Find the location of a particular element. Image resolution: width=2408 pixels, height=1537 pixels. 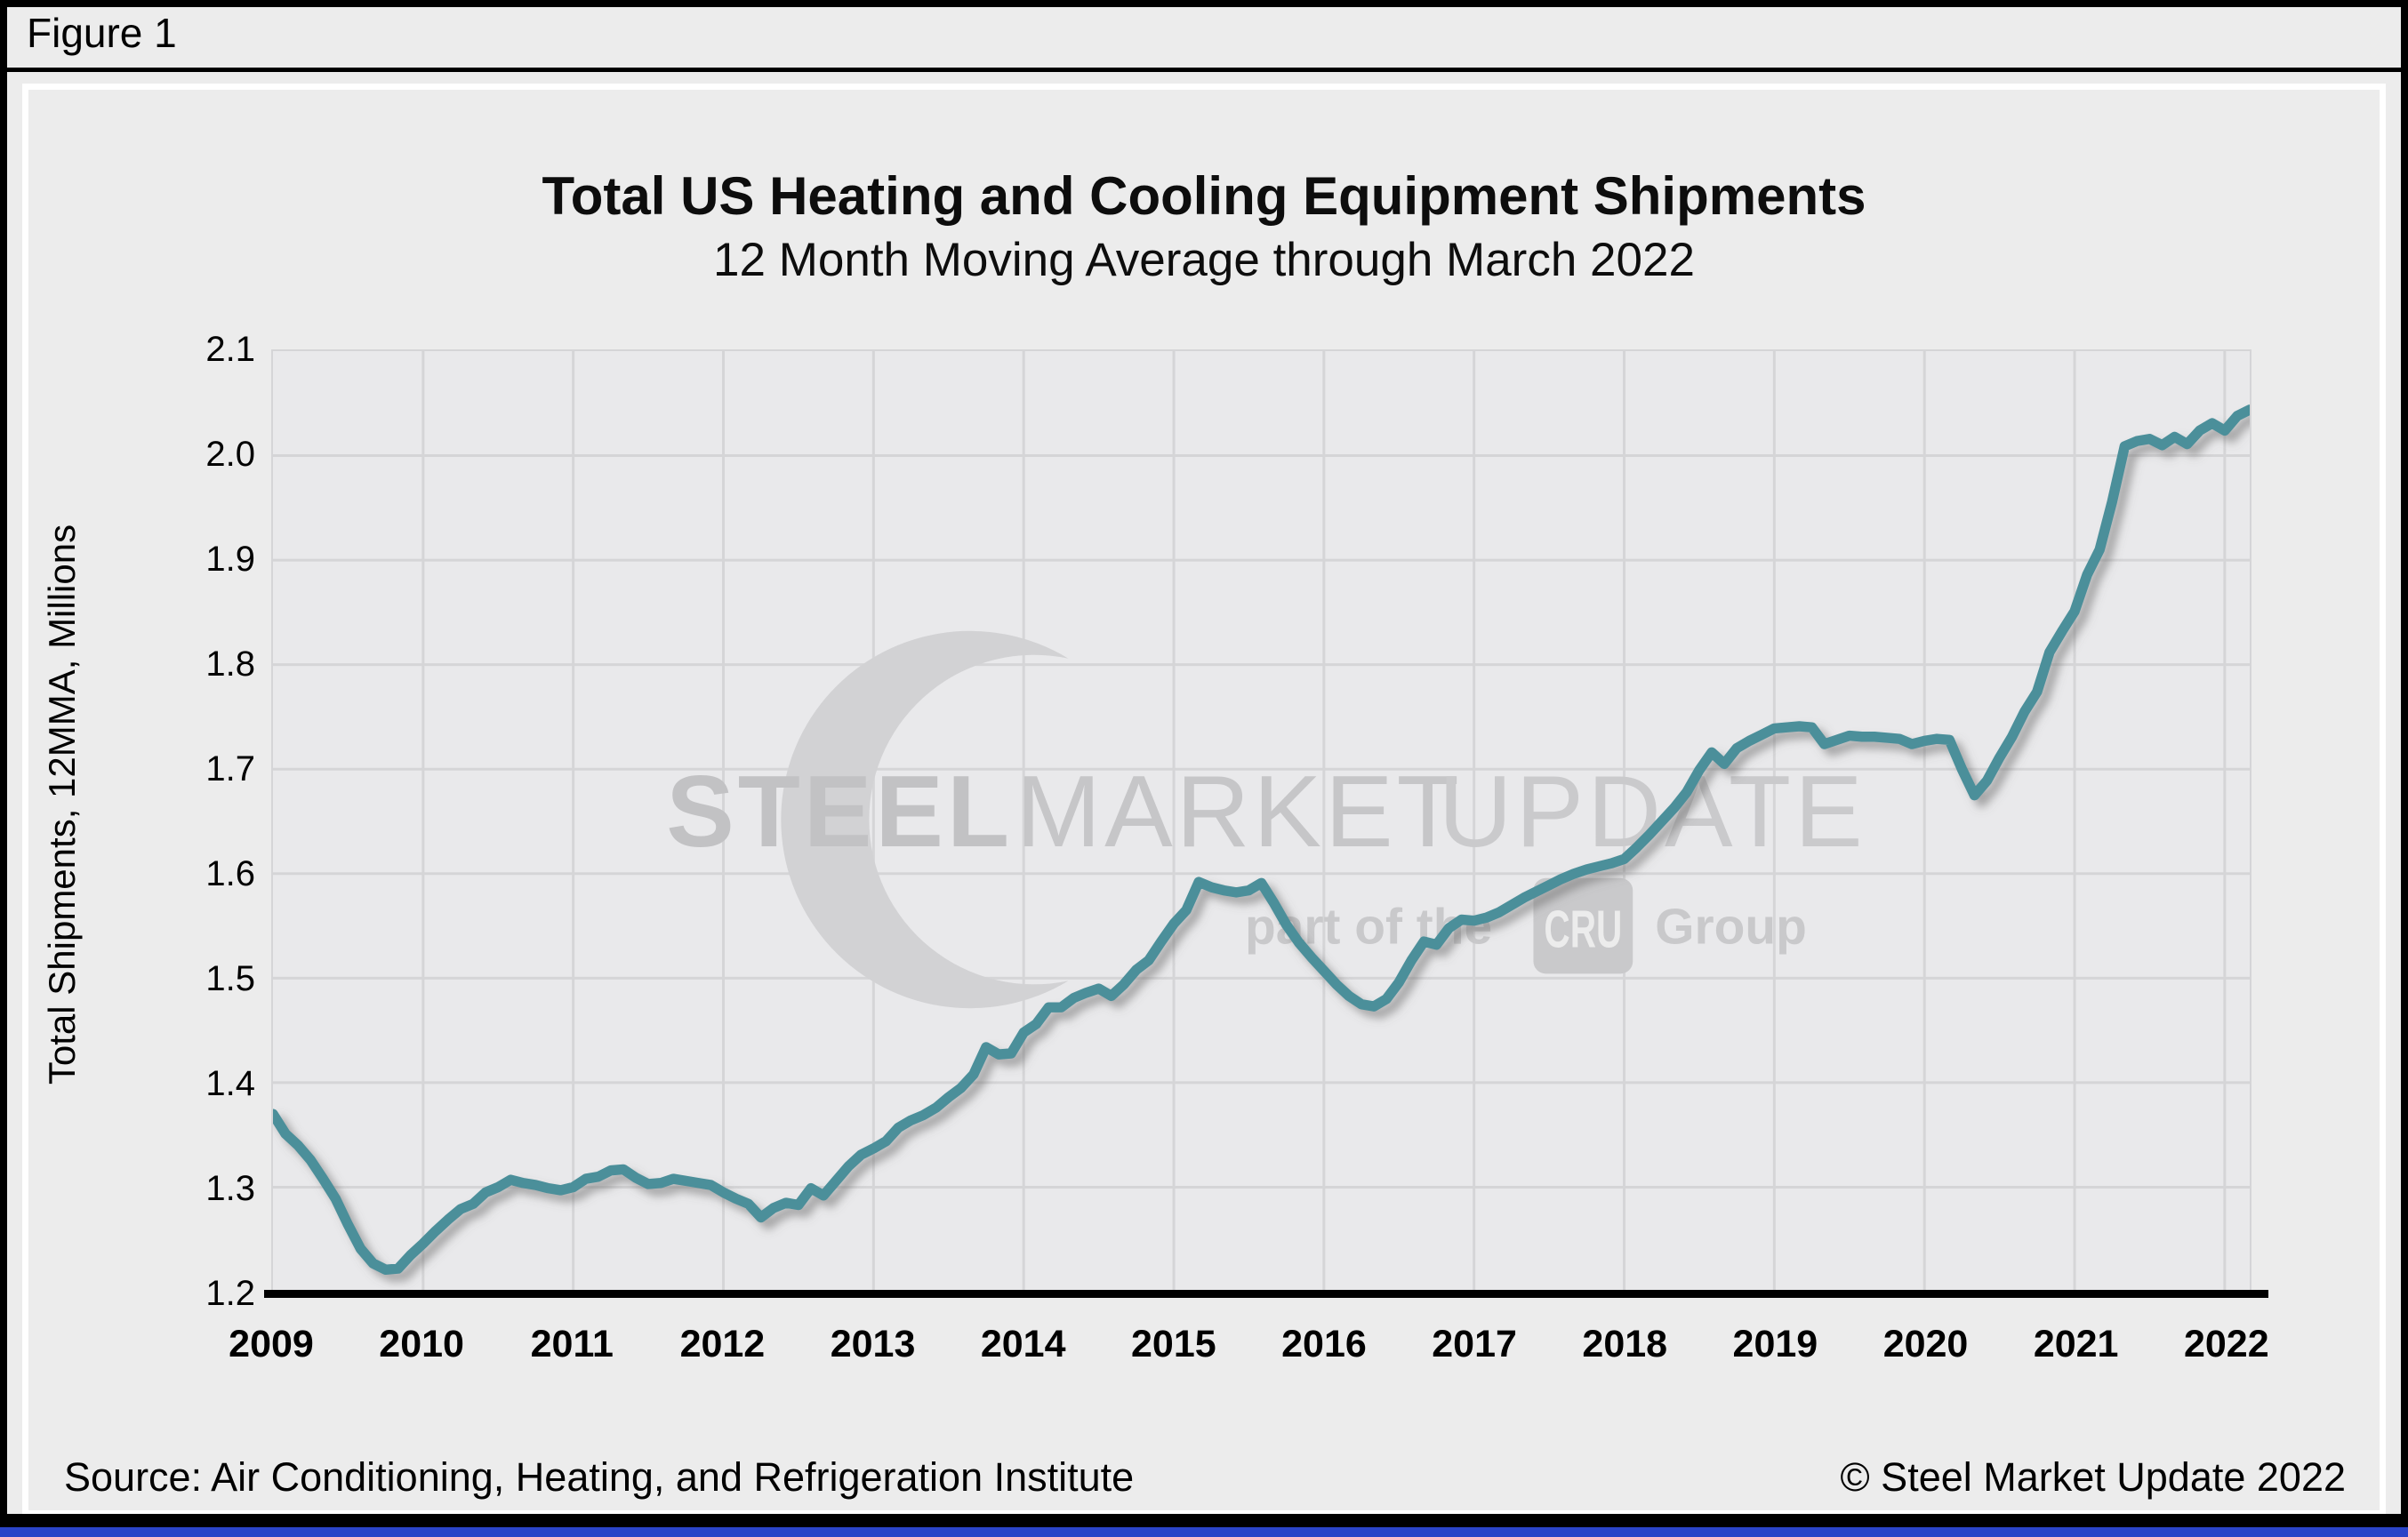

smu-crescent-logo-icon is located at coordinates (925, 819).